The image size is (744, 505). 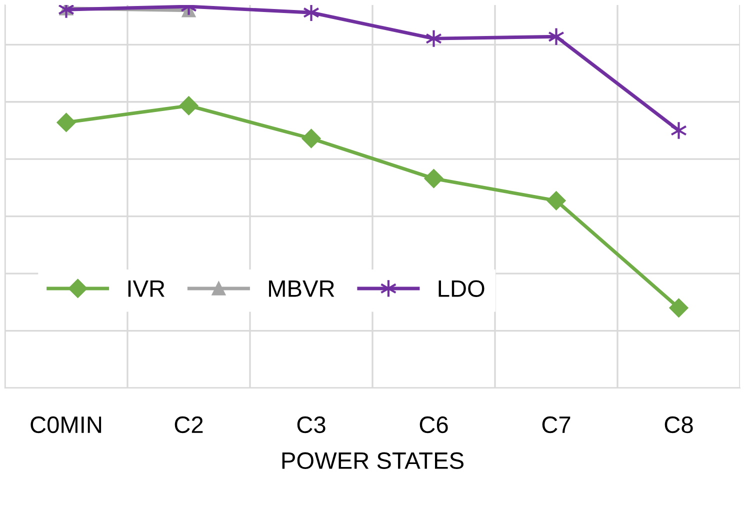 I want to click on x-tick-label: C8, so click(x=678, y=425).